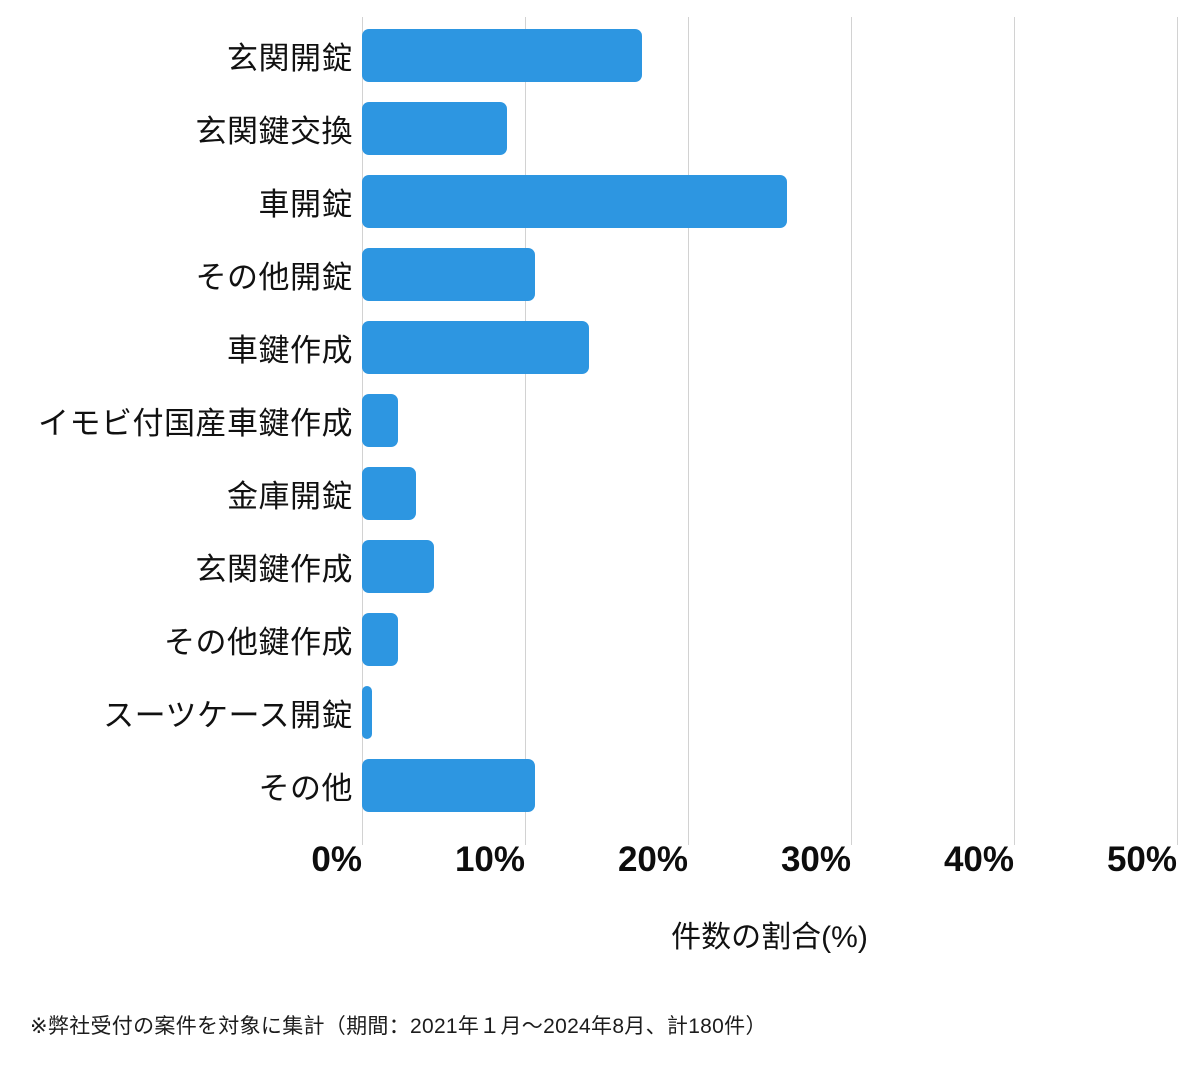 The image size is (1200, 1069). I want to click on x-tick-label: 30%, so click(815, 859).